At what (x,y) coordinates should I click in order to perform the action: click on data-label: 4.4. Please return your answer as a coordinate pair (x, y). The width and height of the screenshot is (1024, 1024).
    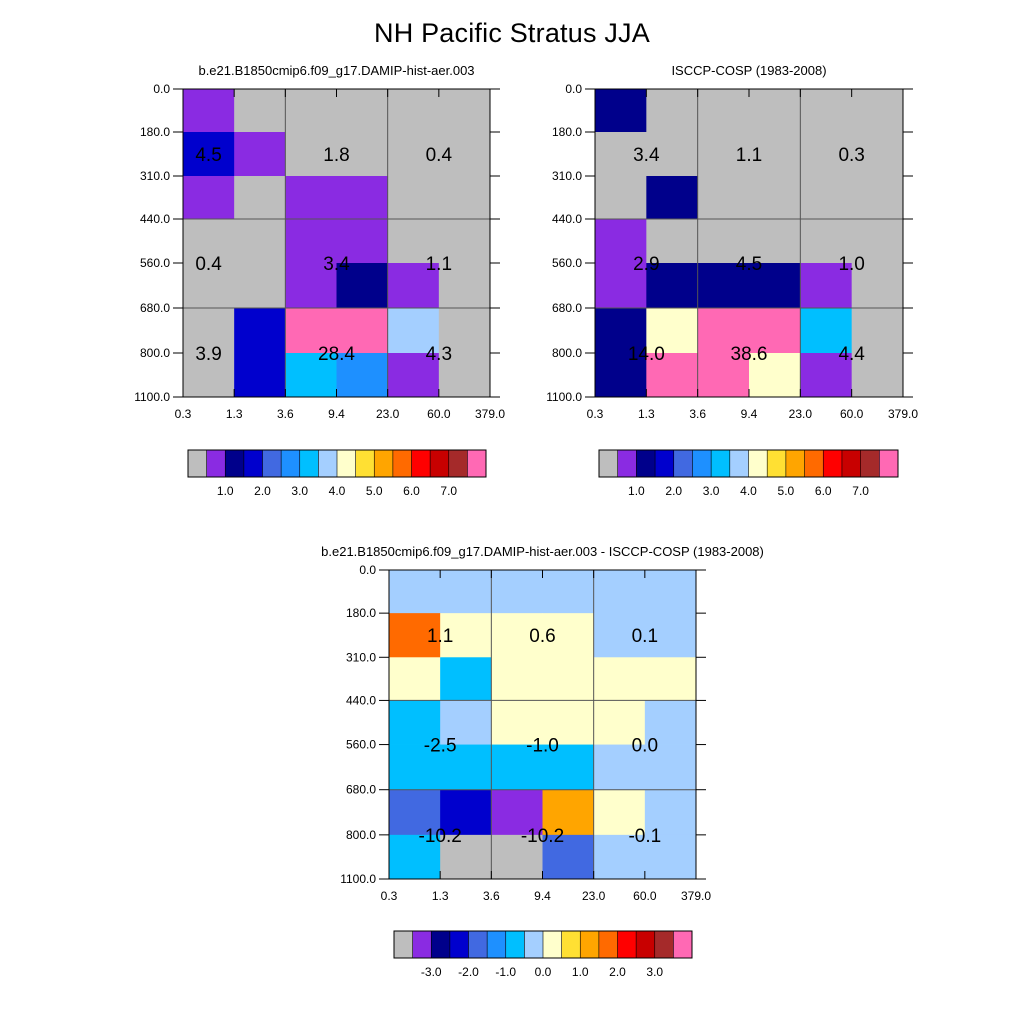
    Looking at the image, I should click on (851, 354).